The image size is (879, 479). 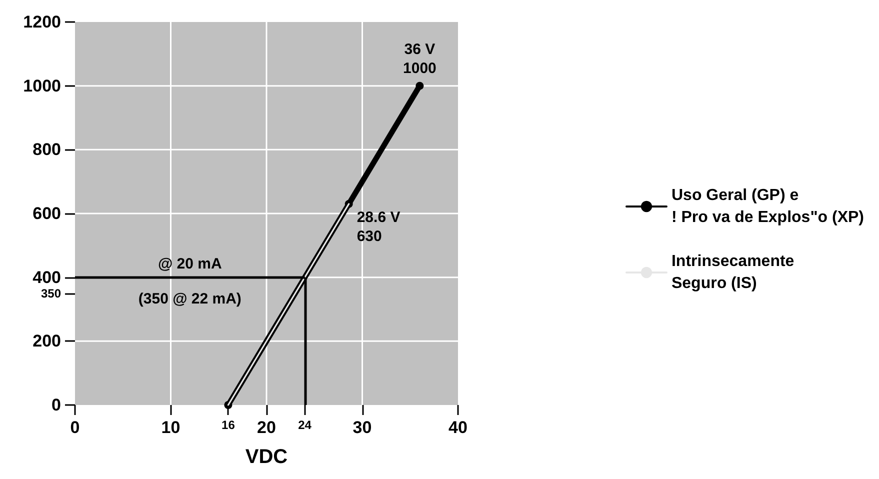 I want to click on x-axis-title: VDC, so click(x=266, y=457).